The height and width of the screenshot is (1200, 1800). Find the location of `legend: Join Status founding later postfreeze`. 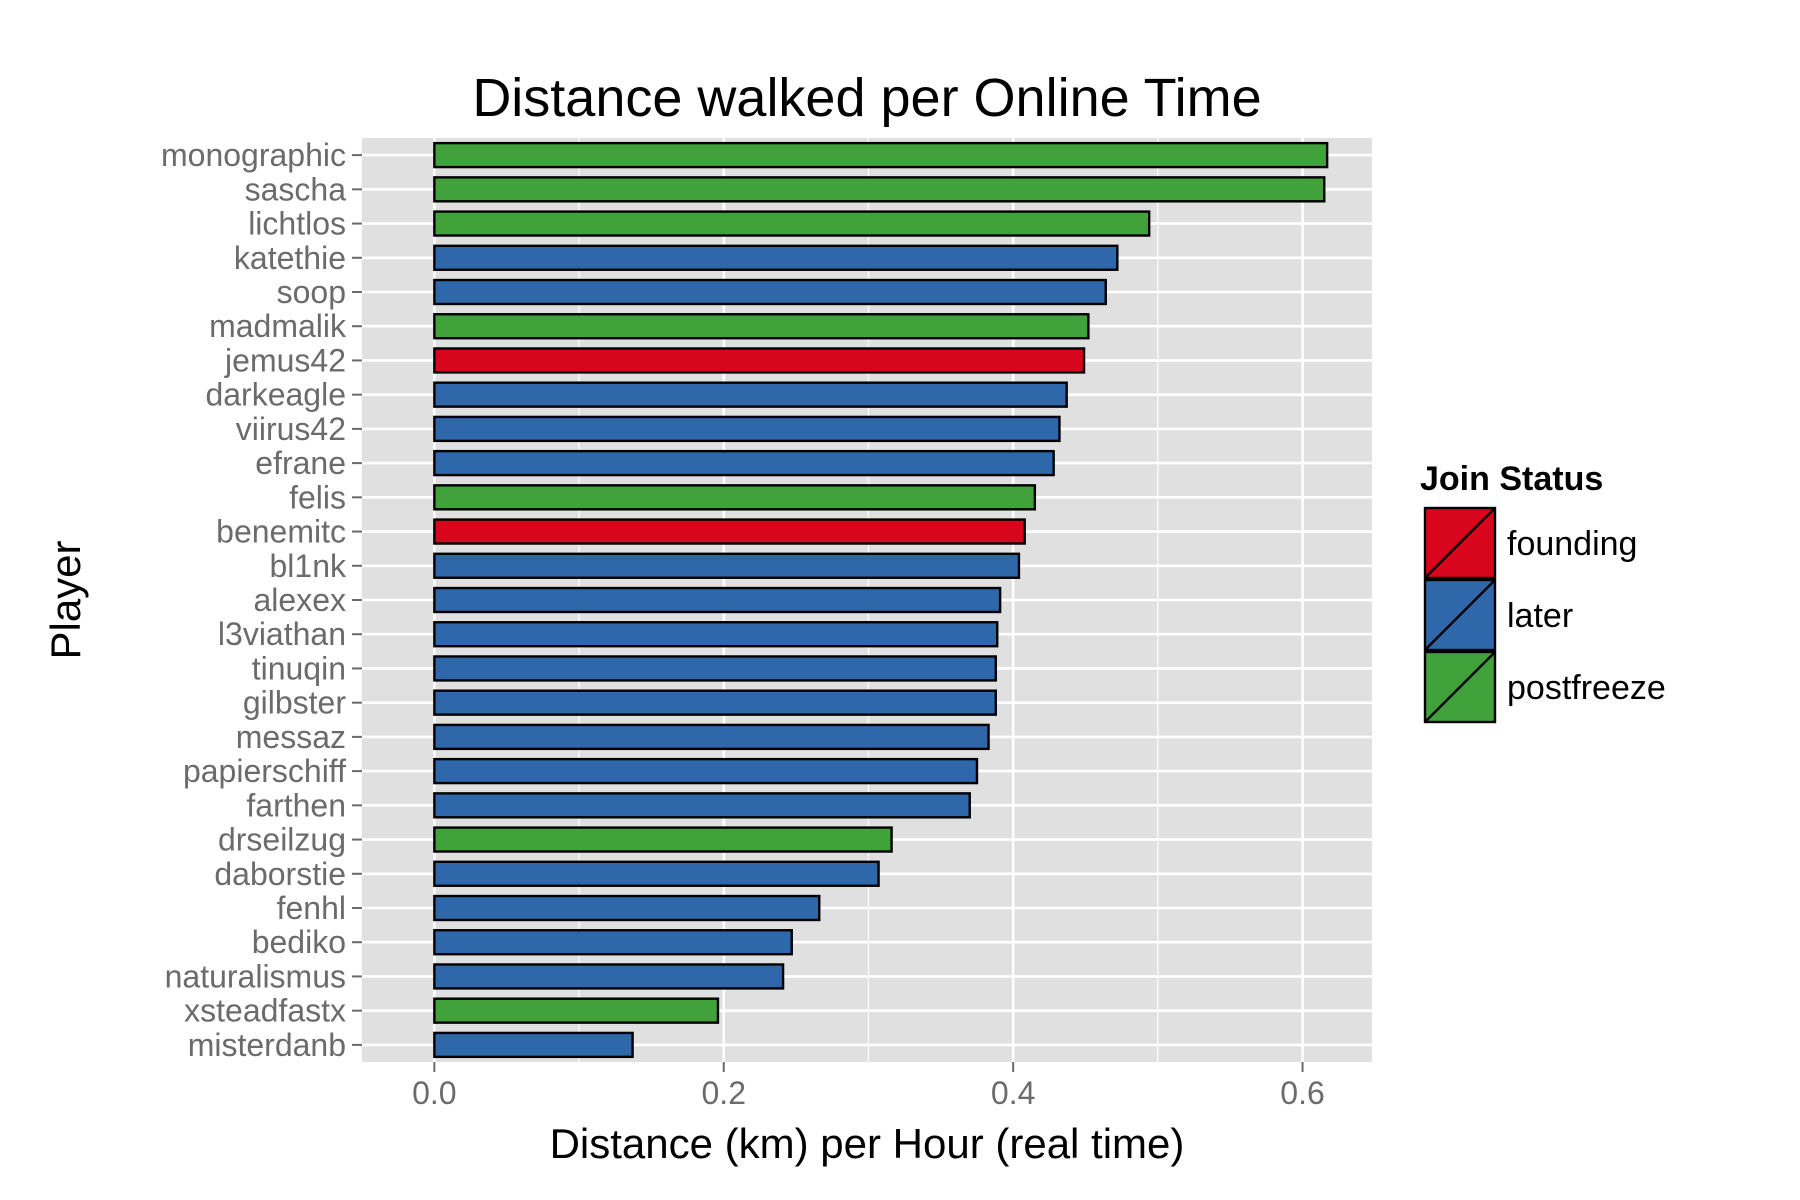

legend: Join Status founding later postfreeze is located at coordinates (1543, 592).